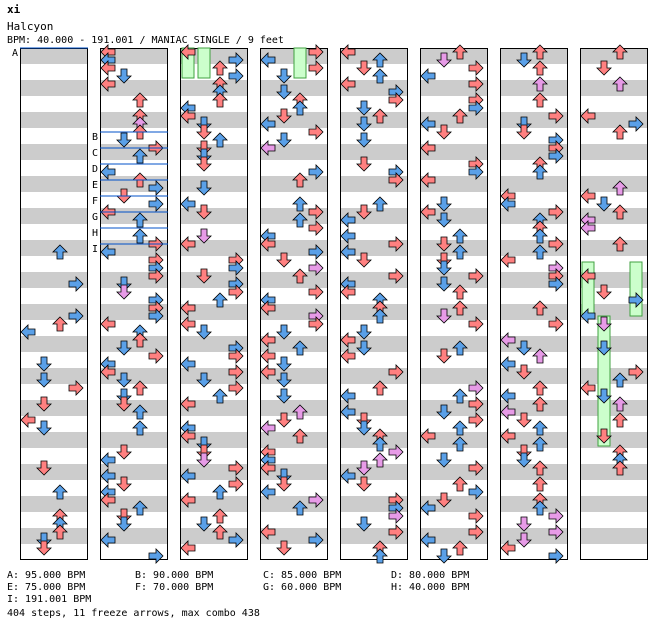 The width and height of the screenshot is (672, 644). What do you see at coordinates (430, 587) in the screenshot?
I see `bpm-legend-h: H: 40.000 BPM` at bounding box center [430, 587].